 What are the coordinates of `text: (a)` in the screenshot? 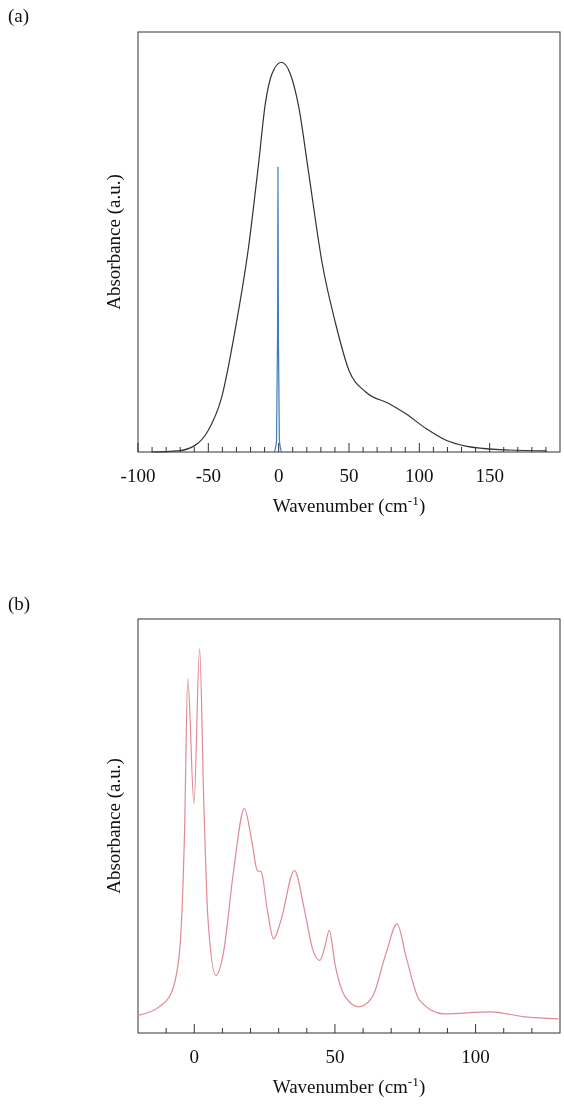 It's located at (19, 16).